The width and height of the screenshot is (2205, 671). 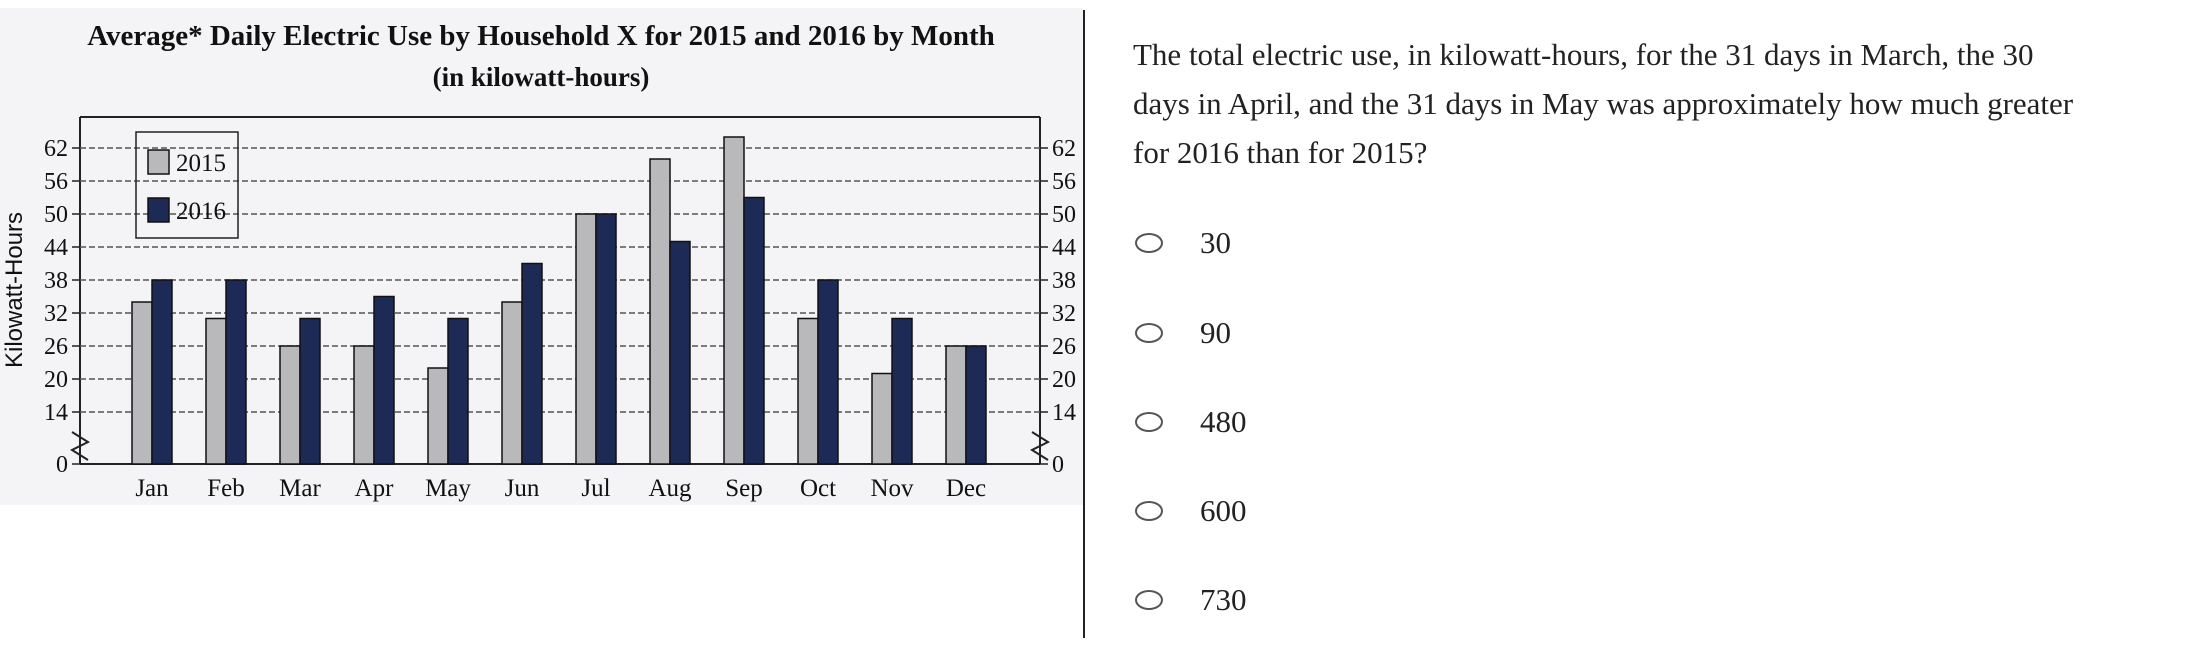 What do you see at coordinates (1191, 600) in the screenshot?
I see `choice-e: 730` at bounding box center [1191, 600].